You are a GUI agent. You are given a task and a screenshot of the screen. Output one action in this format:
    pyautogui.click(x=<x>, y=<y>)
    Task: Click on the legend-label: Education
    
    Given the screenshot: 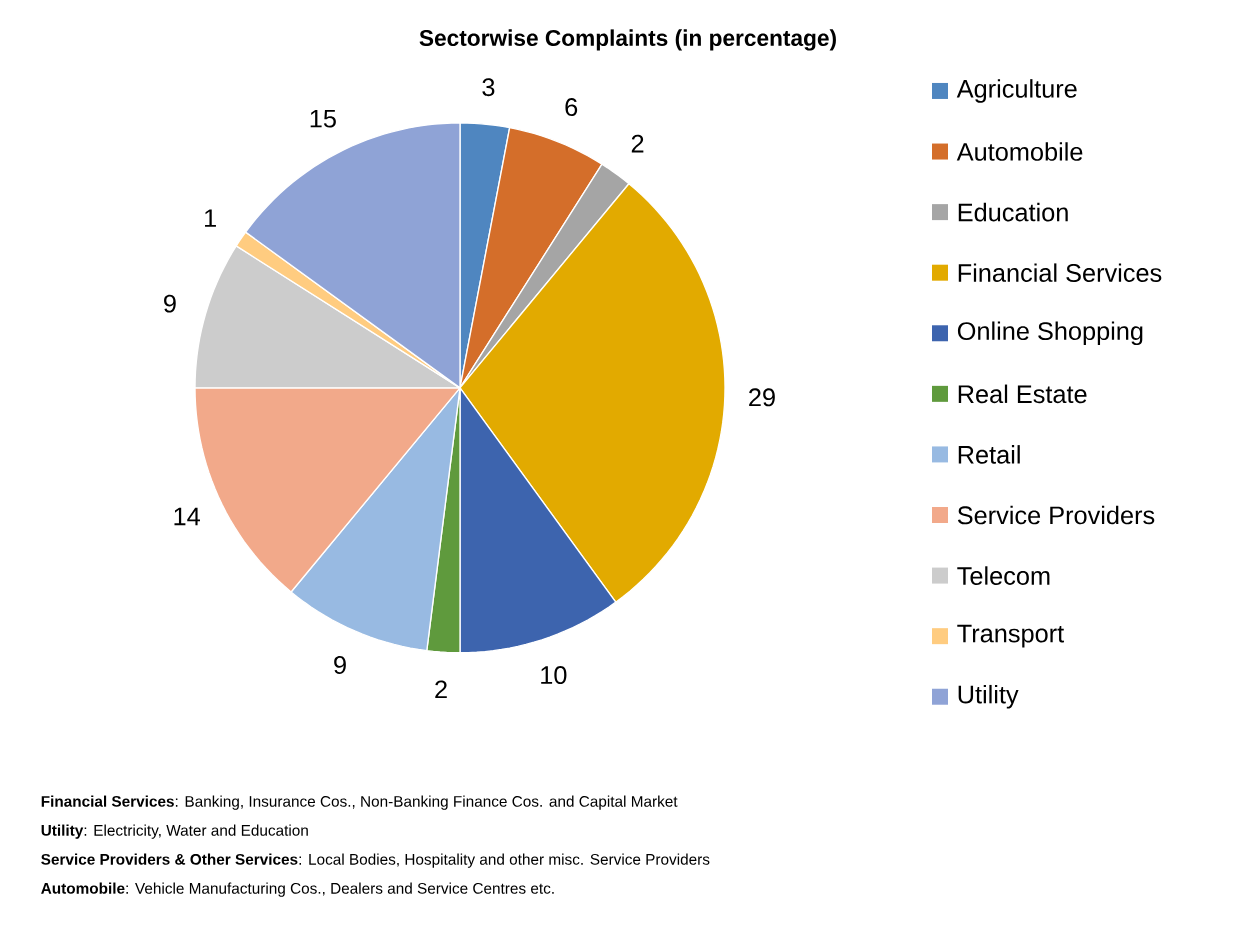 What is the action you would take?
    pyautogui.click(x=1013, y=212)
    